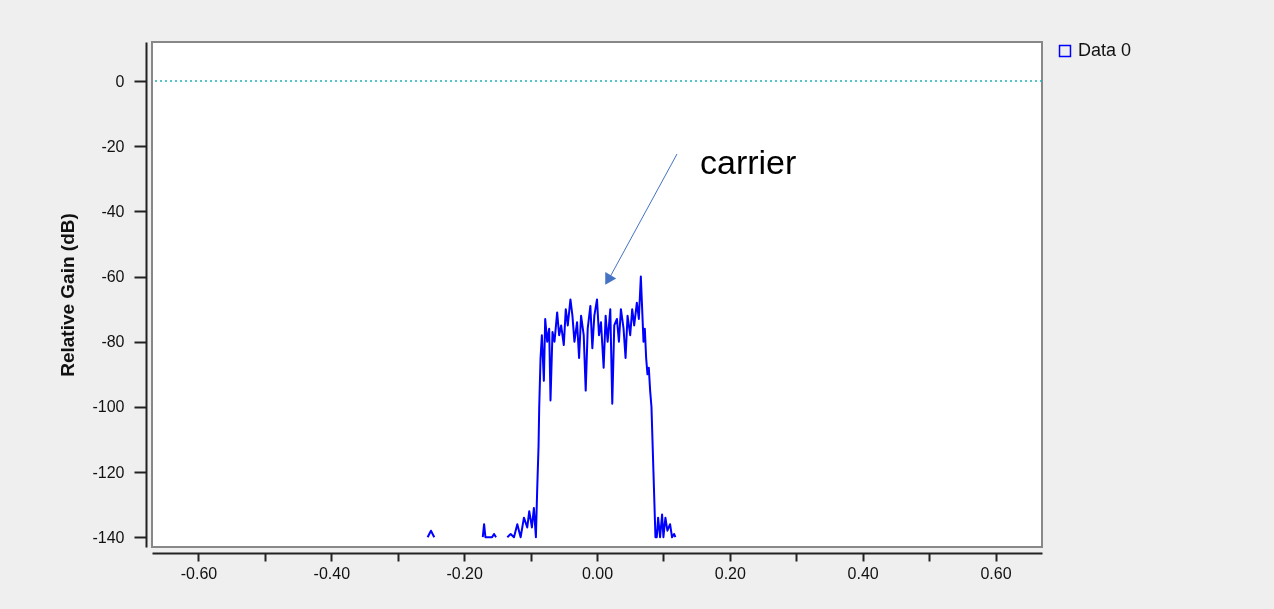 Image resolution: width=1274 pixels, height=609 pixels. What do you see at coordinates (748, 162) in the screenshot?
I see `annotation: carrier` at bounding box center [748, 162].